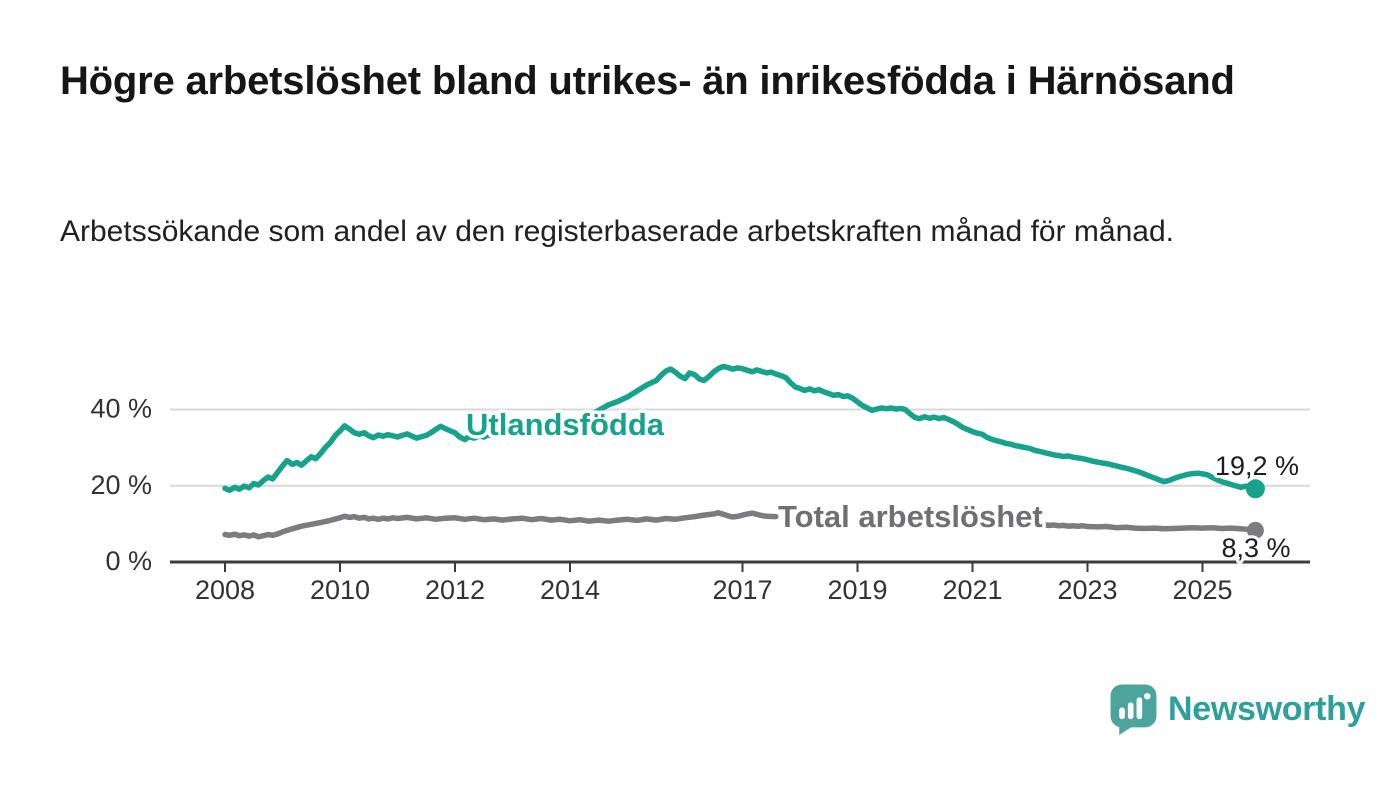  What do you see at coordinates (565, 424) in the screenshot?
I see `series-label-utlandsfodda: Utlandsfödda` at bounding box center [565, 424].